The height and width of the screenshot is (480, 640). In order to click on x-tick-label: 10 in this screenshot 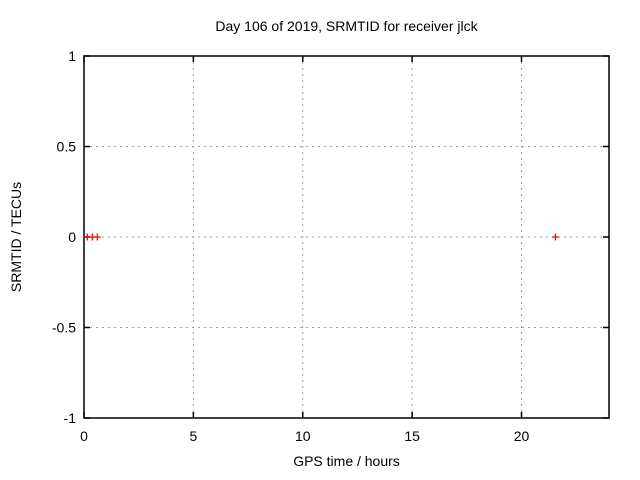, I will do `click(303, 436)`.